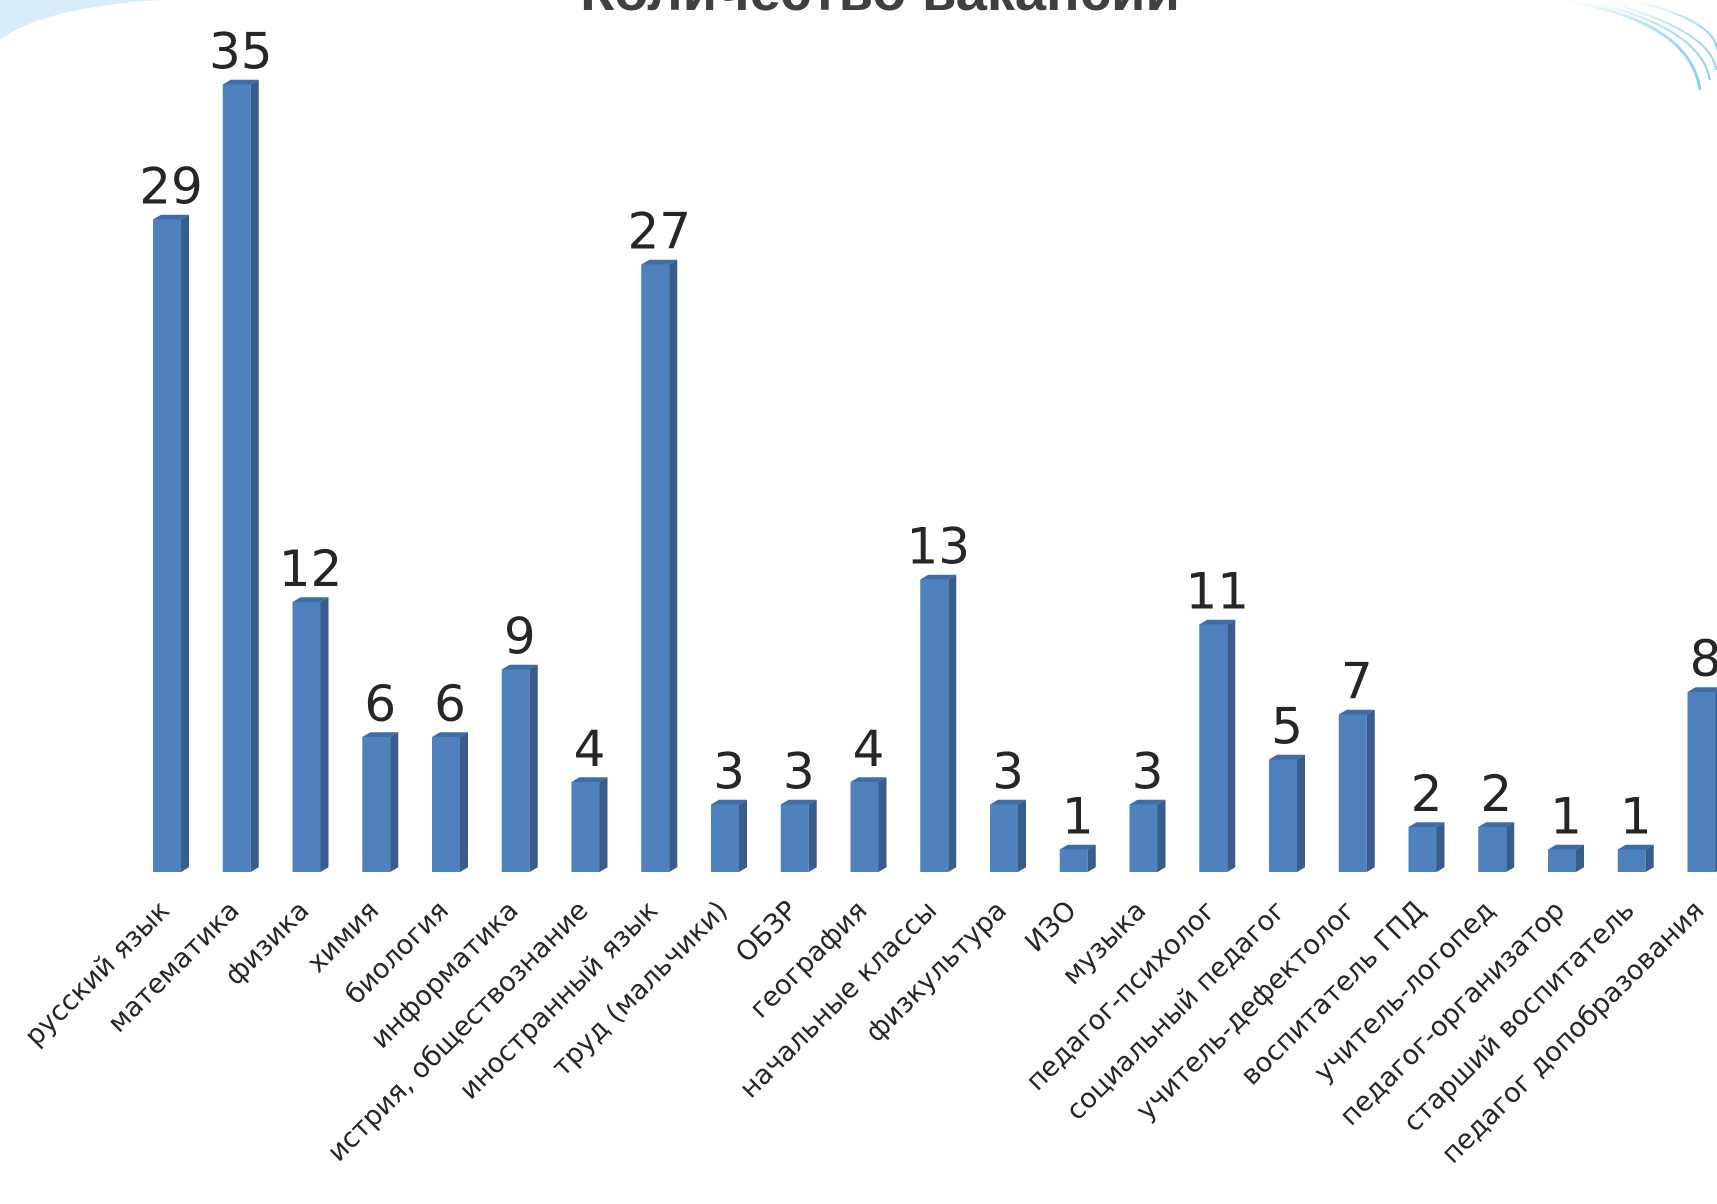 This screenshot has width=1717, height=1204. I want to click on value-label: 11, so click(1217, 592).